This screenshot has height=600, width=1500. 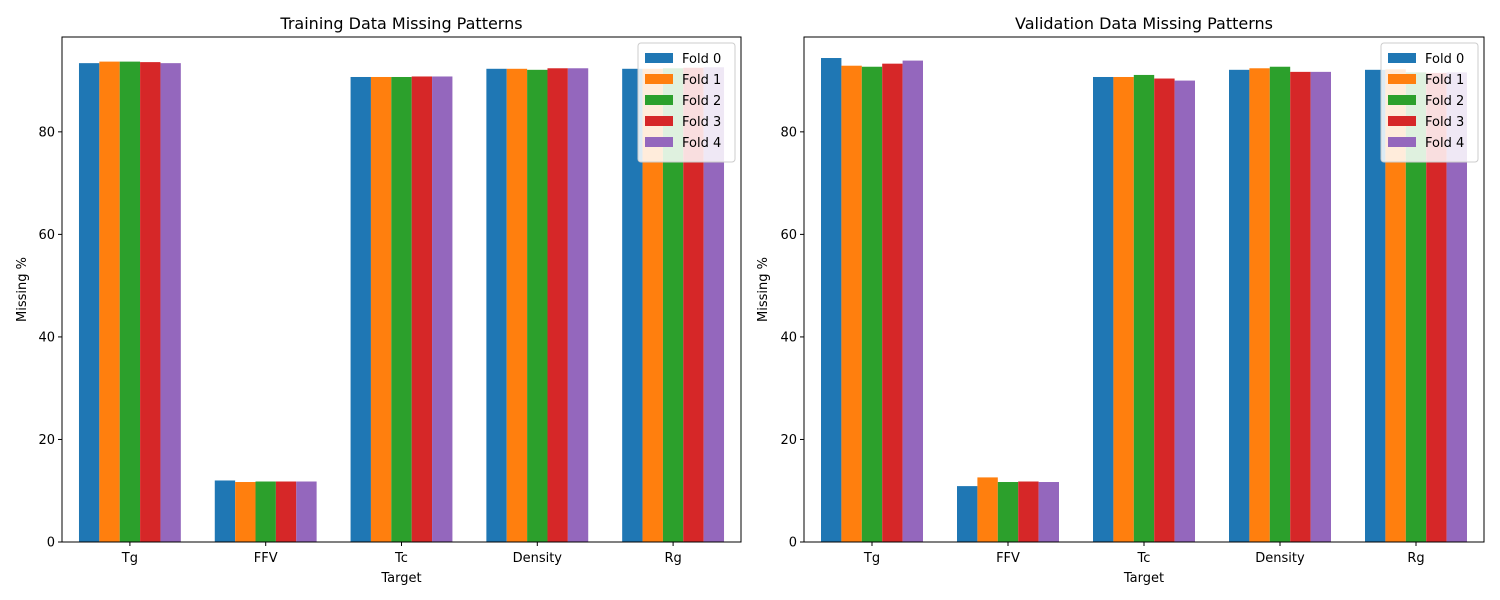 What do you see at coordinates (1415, 558) in the screenshot?
I see `x-tick-label: Rg` at bounding box center [1415, 558].